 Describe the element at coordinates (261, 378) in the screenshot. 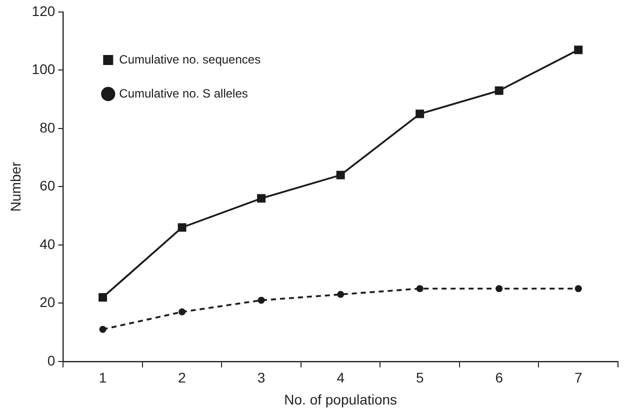

I see `x-tick-label: 3` at that location.